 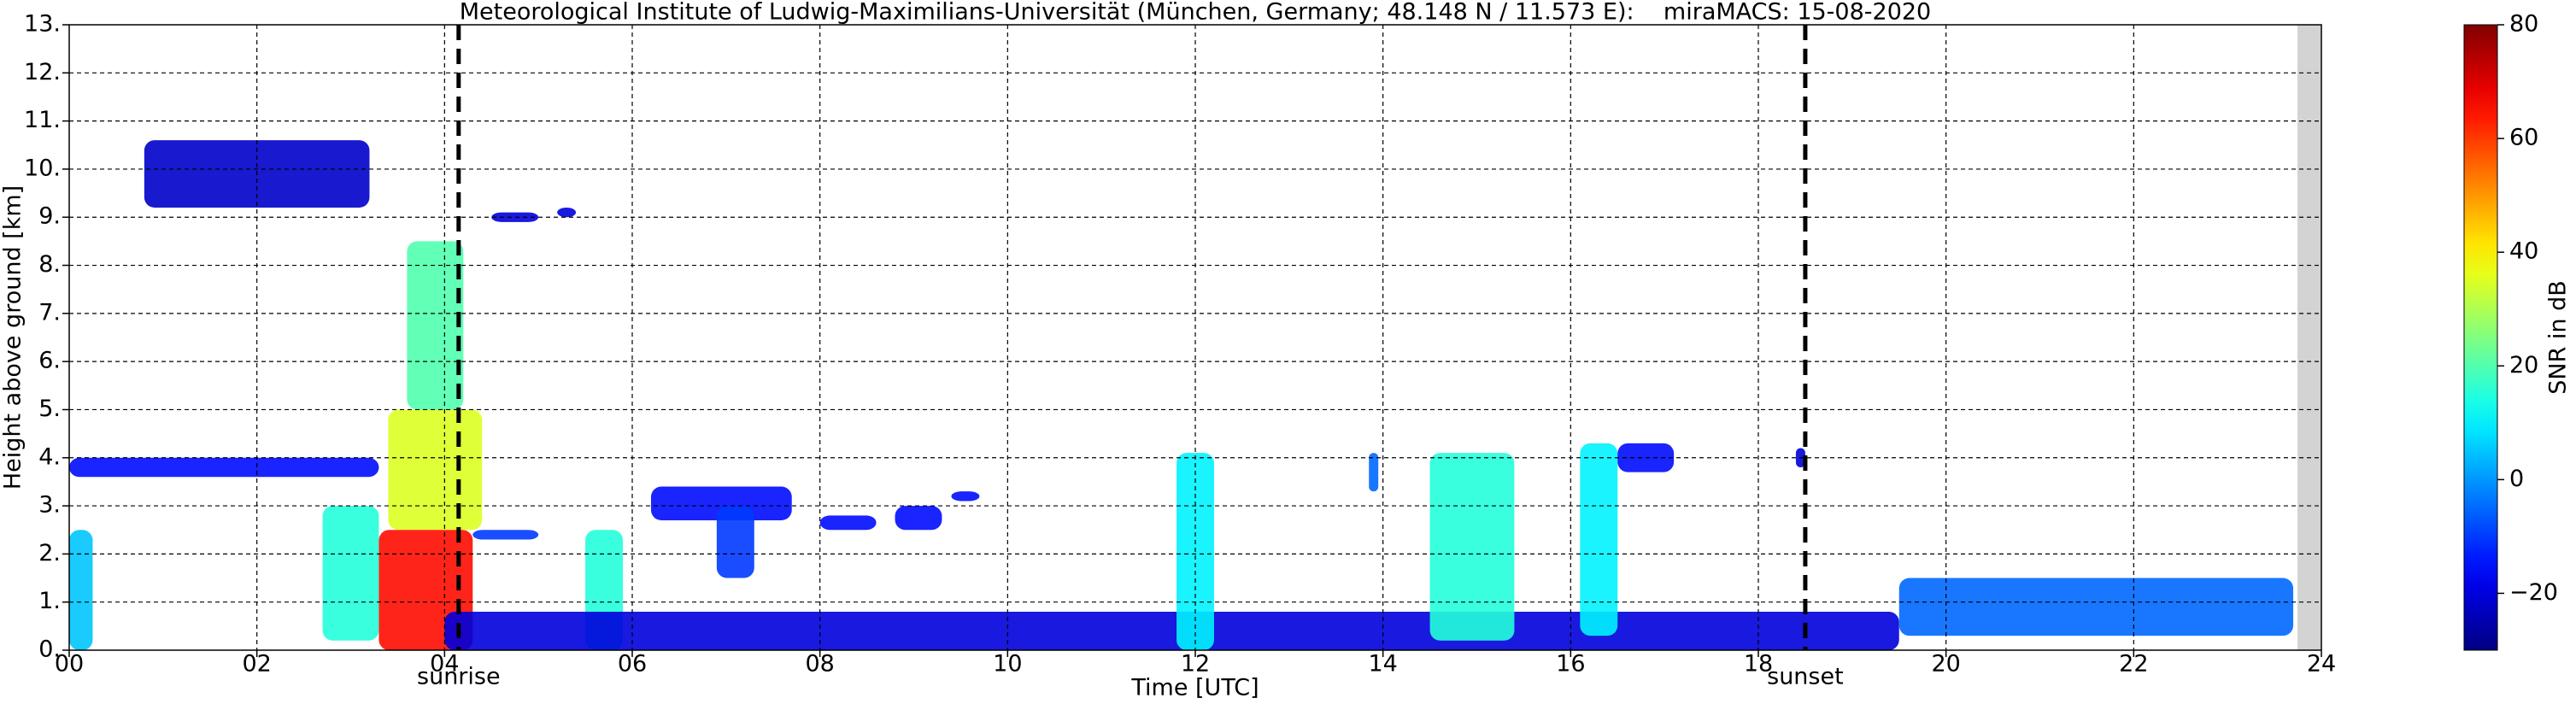 I want to click on x-tick-label: 20, so click(x=1945, y=664).